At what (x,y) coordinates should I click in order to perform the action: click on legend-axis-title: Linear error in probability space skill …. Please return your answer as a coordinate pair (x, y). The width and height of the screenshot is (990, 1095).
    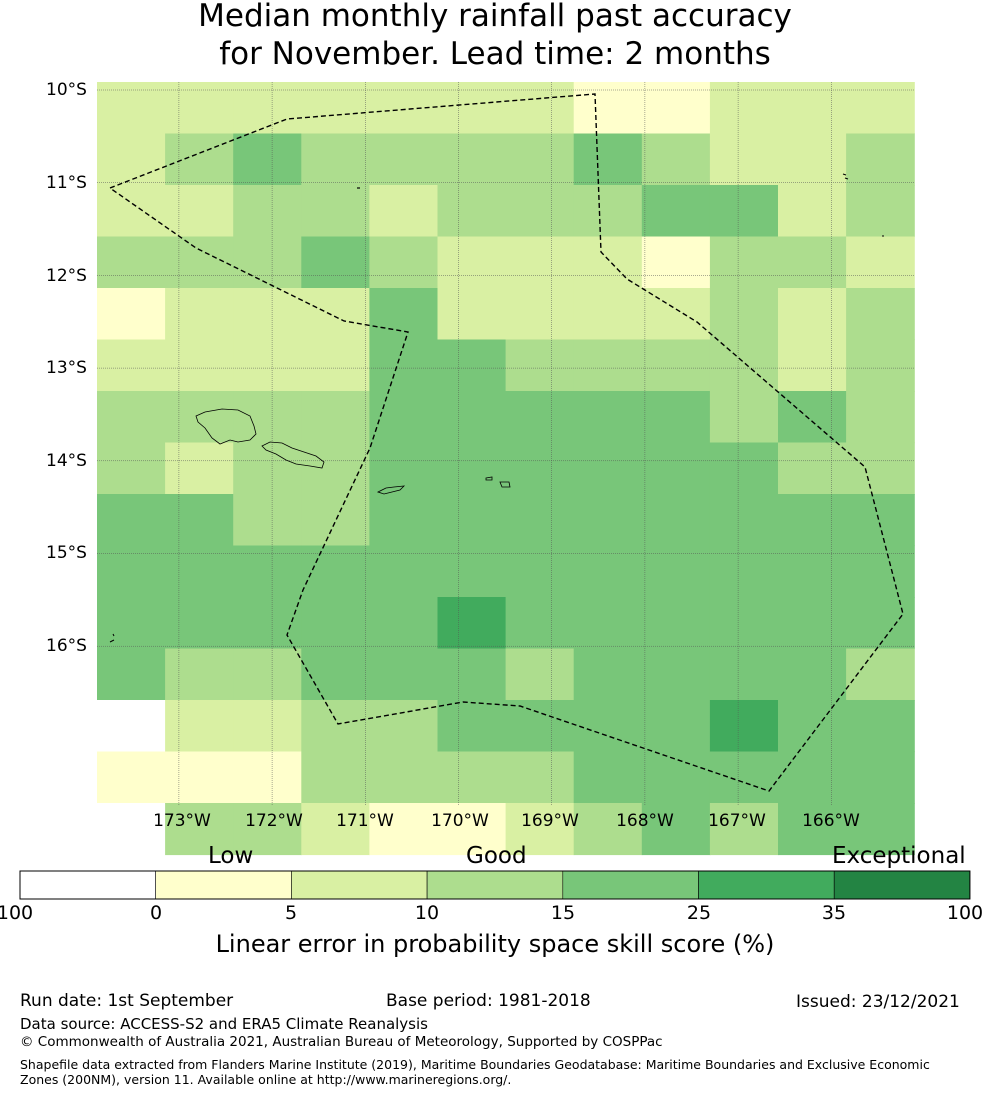
    Looking at the image, I should click on (495, 944).